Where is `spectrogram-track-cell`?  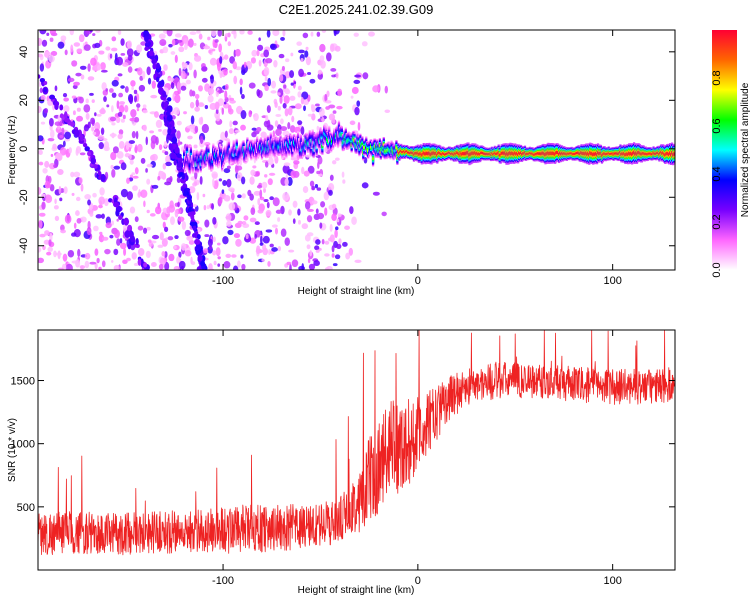
spectrogram-track-cell is located at coordinates (674, 154).